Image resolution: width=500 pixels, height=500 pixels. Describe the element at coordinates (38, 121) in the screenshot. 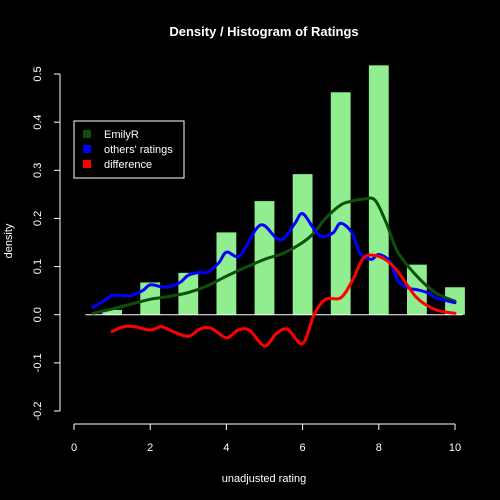

I see `y-tick-label: 0.4` at that location.